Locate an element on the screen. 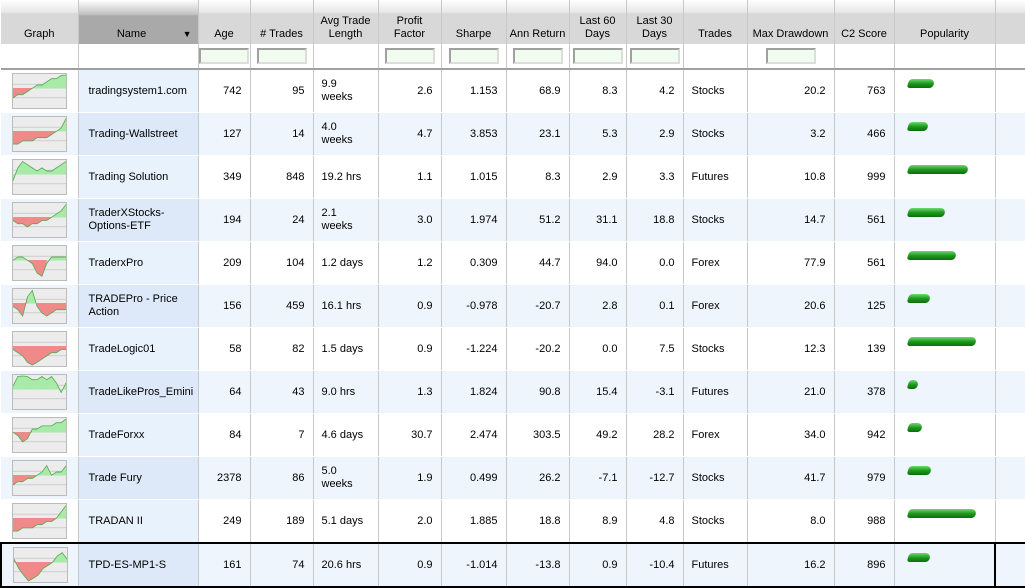 The width and height of the screenshot is (1025, 588). filter-input-age is located at coordinates (224, 56).